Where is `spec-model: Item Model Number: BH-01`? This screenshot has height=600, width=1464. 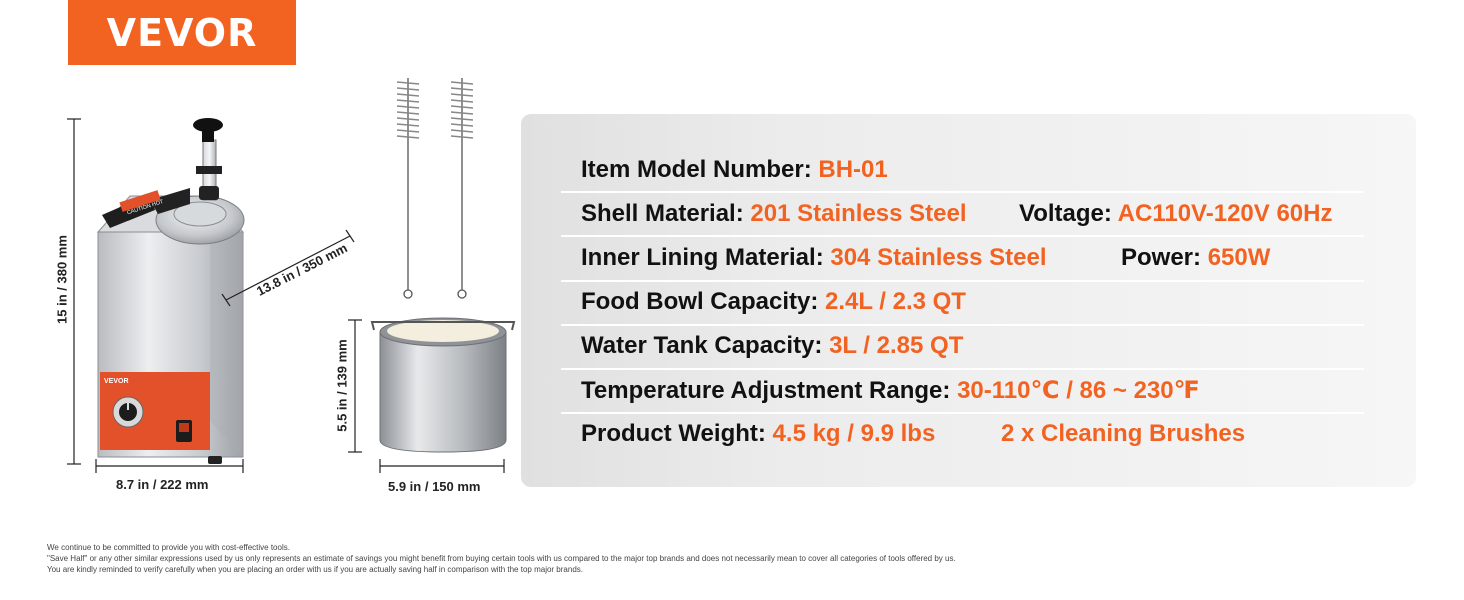
spec-model: Item Model Number: BH-01 is located at coordinates (734, 169).